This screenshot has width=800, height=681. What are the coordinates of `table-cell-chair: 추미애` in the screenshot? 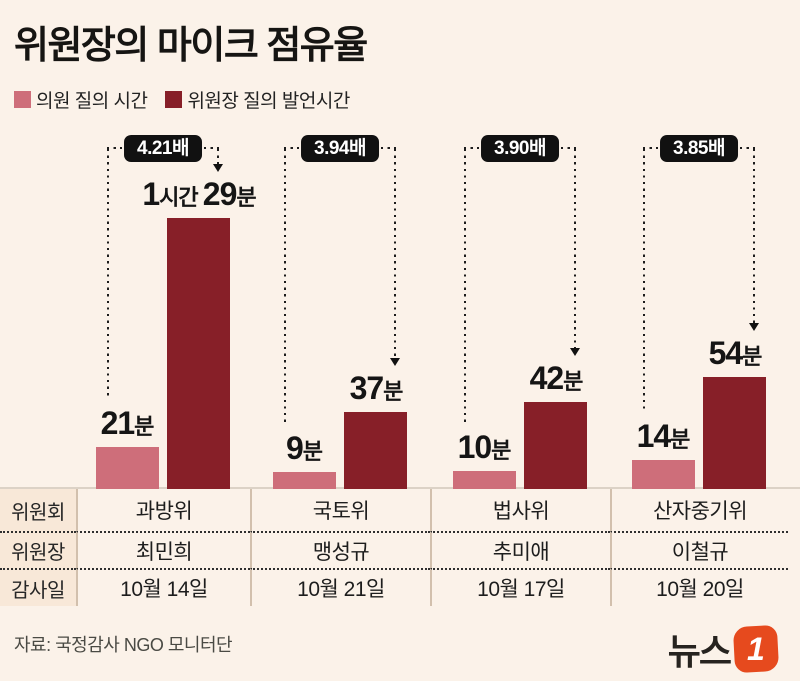 It's located at (520, 549).